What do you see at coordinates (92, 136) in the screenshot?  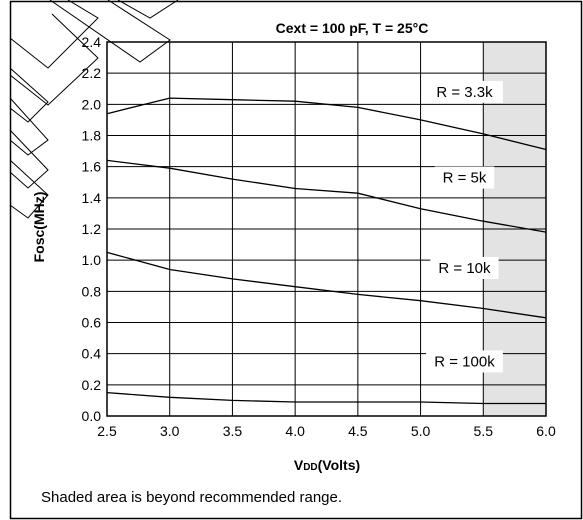 I see `y-tick-label: 1.8` at bounding box center [92, 136].